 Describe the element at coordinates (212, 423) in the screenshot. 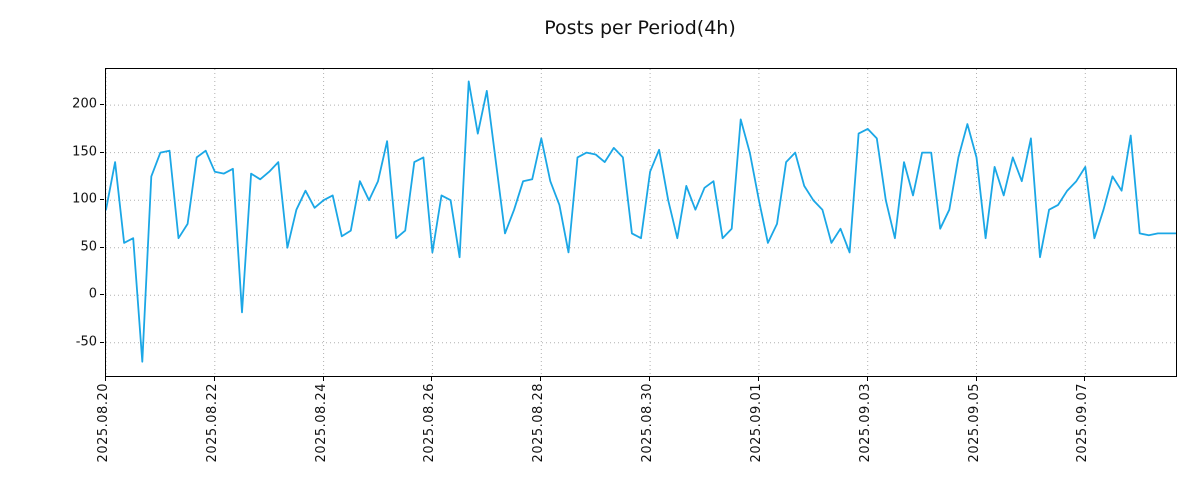

I see `x-tick-label: 2025.08.22` at that location.